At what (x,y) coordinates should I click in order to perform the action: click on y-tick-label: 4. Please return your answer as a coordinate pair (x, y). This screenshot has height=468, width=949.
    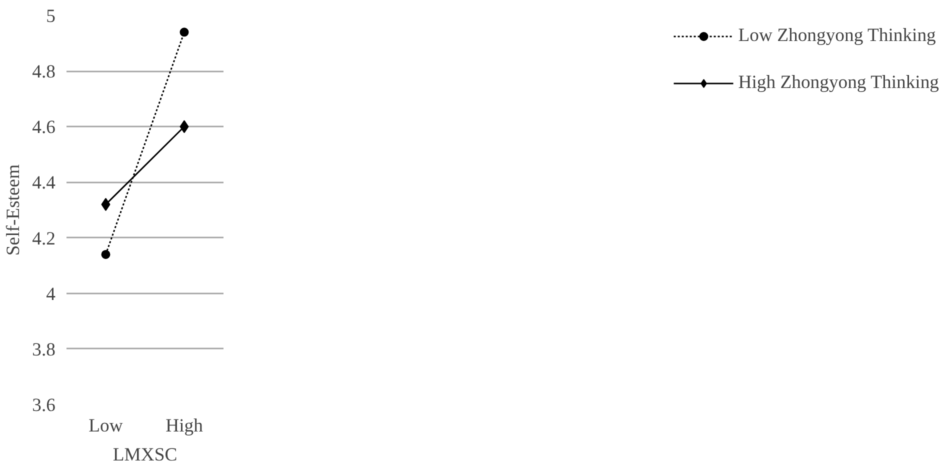
    Looking at the image, I should click on (51, 294).